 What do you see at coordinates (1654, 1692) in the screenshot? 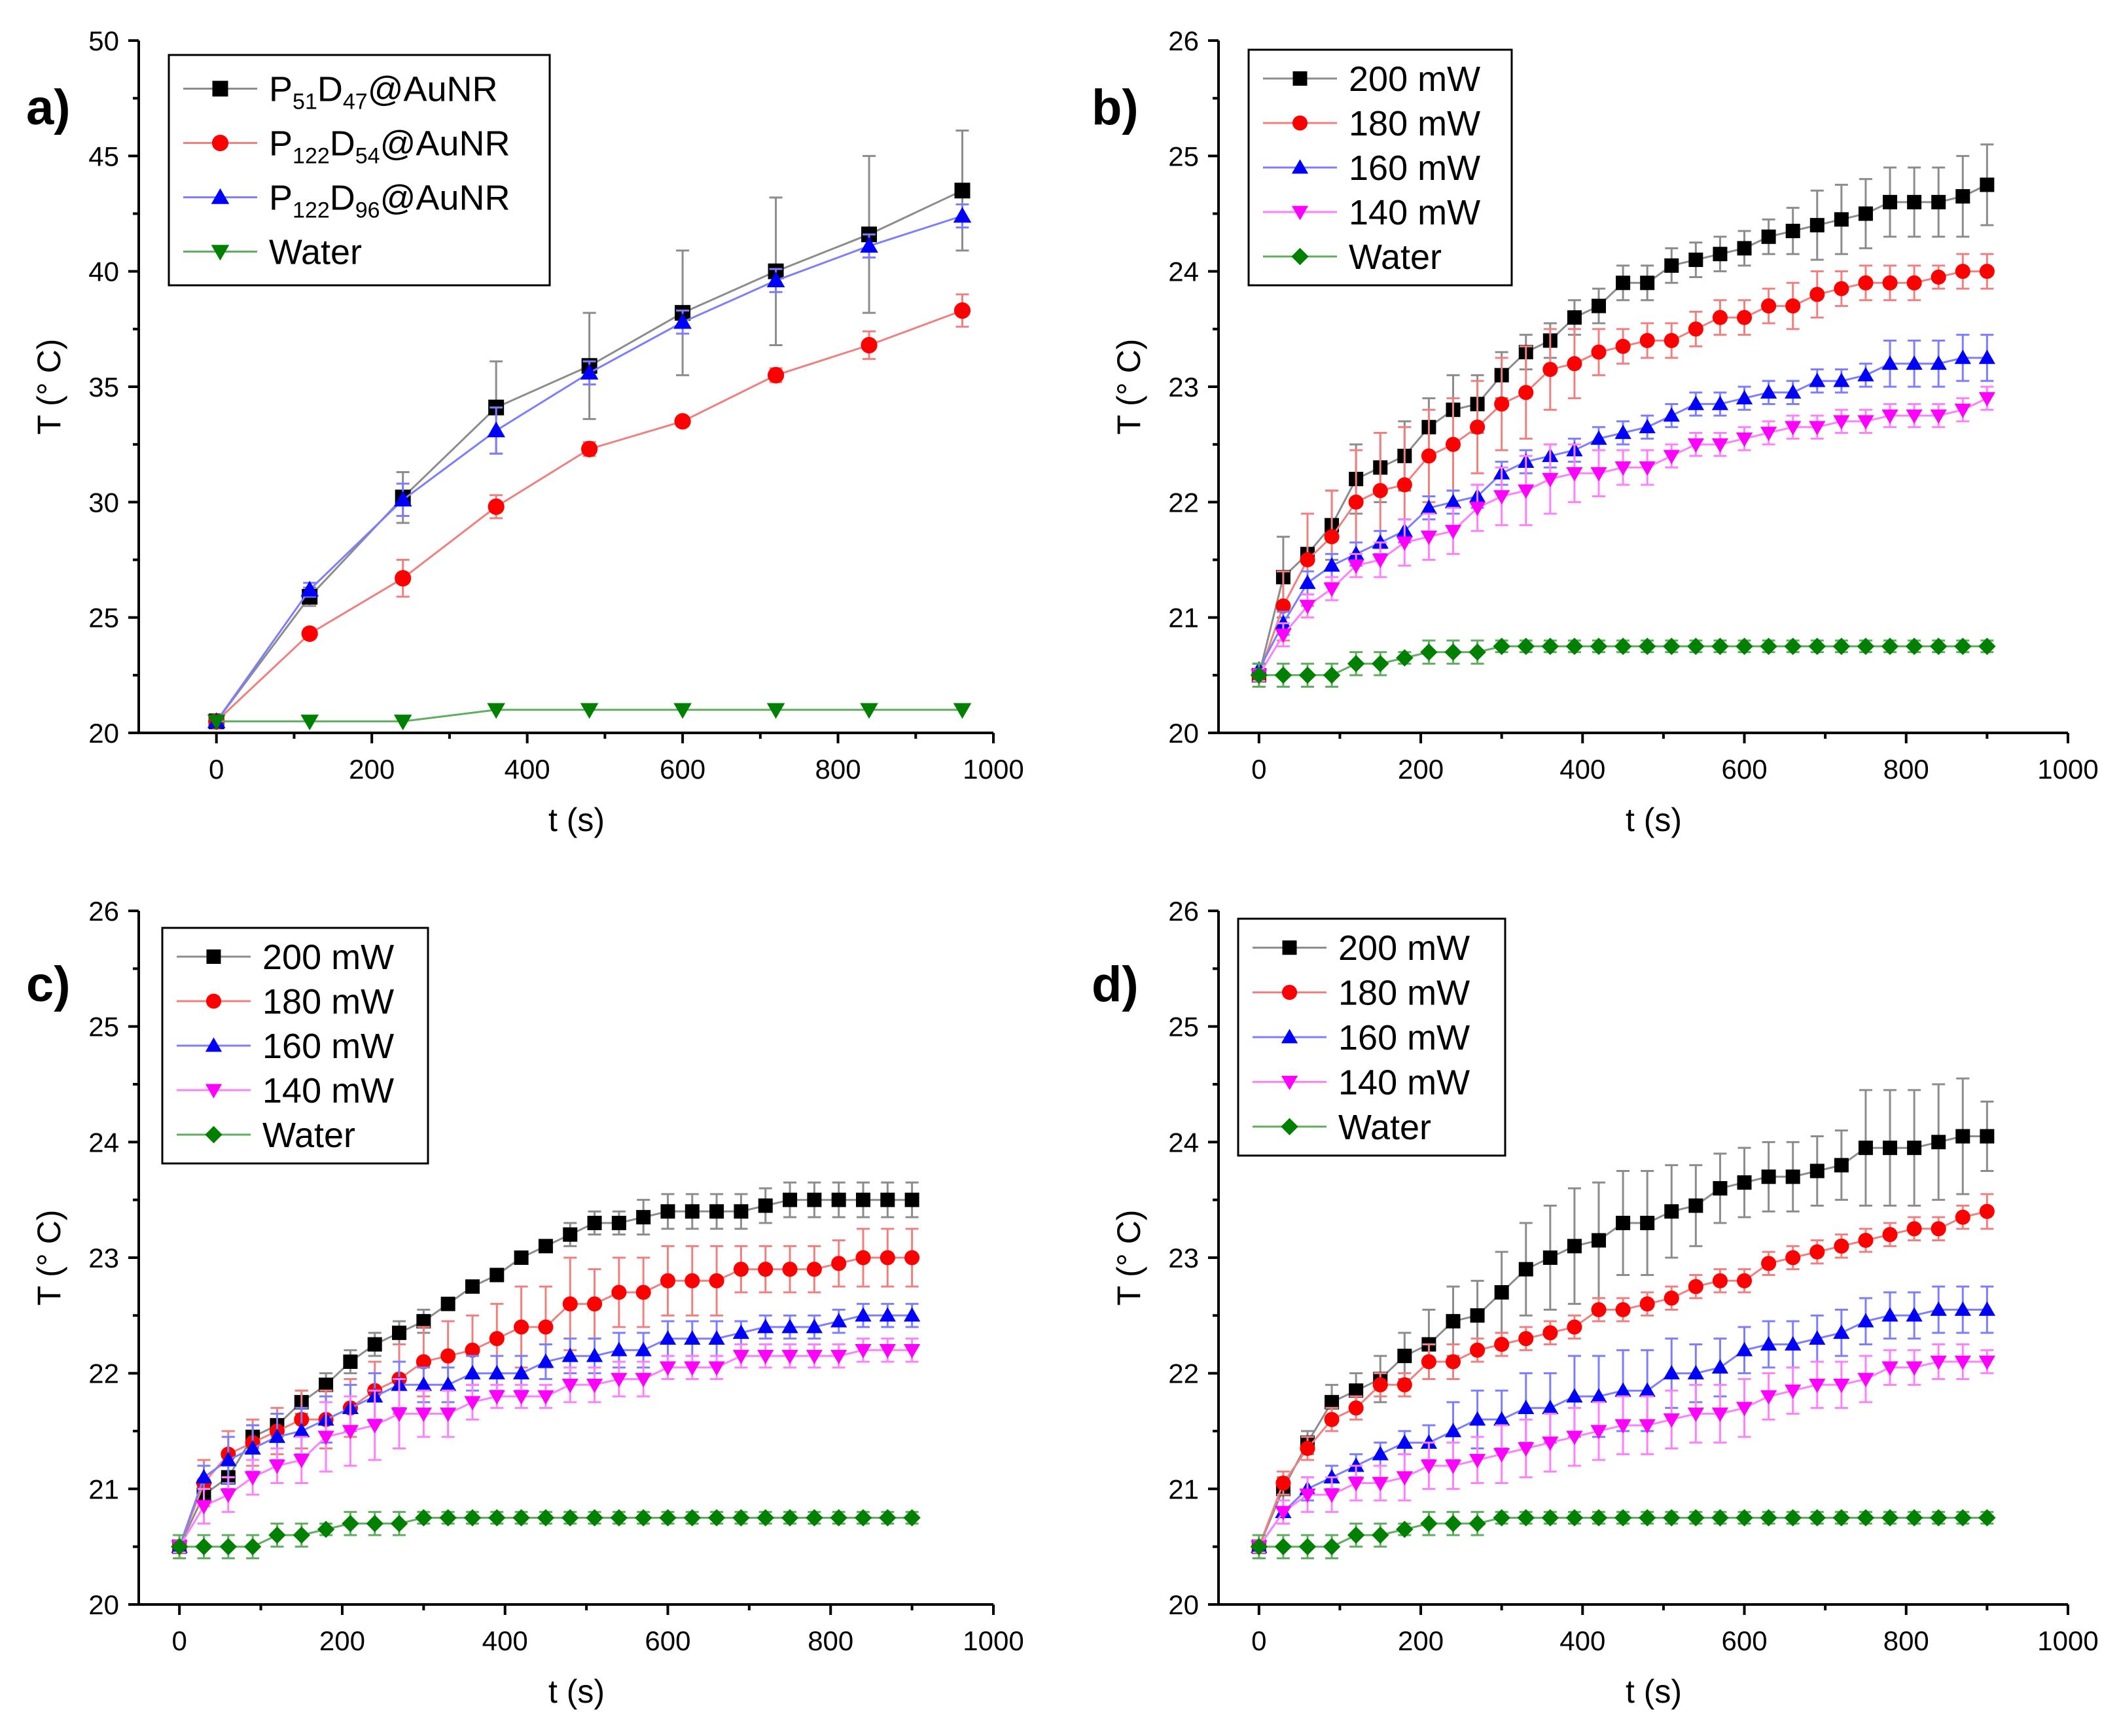
I see `x-axis-title: t (s)` at bounding box center [1654, 1692].